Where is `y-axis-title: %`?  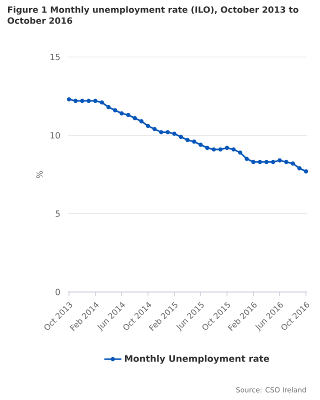 y-axis-title: % is located at coordinates (39, 174).